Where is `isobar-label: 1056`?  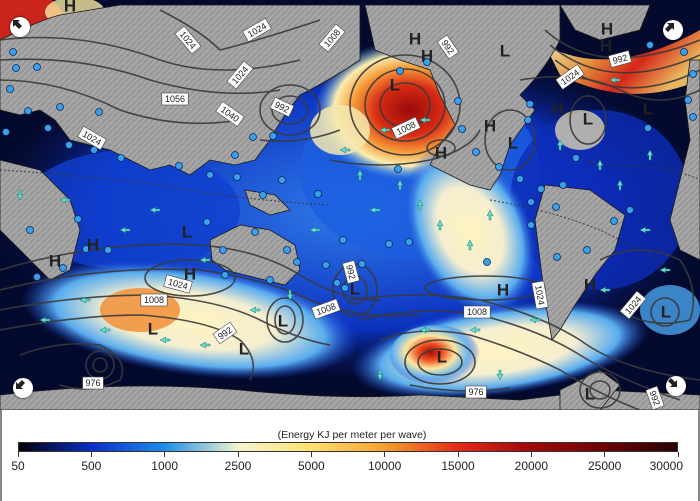
isobar-label: 1056 is located at coordinates (175, 99).